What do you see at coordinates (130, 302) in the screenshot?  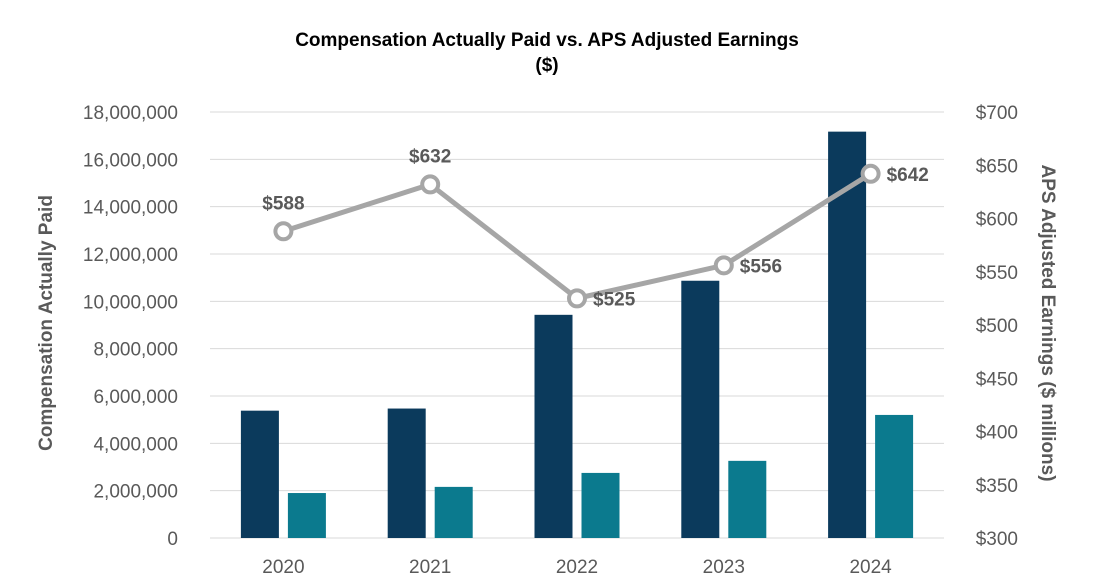 I see `y-tick-left: 10,000,000` at bounding box center [130, 302].